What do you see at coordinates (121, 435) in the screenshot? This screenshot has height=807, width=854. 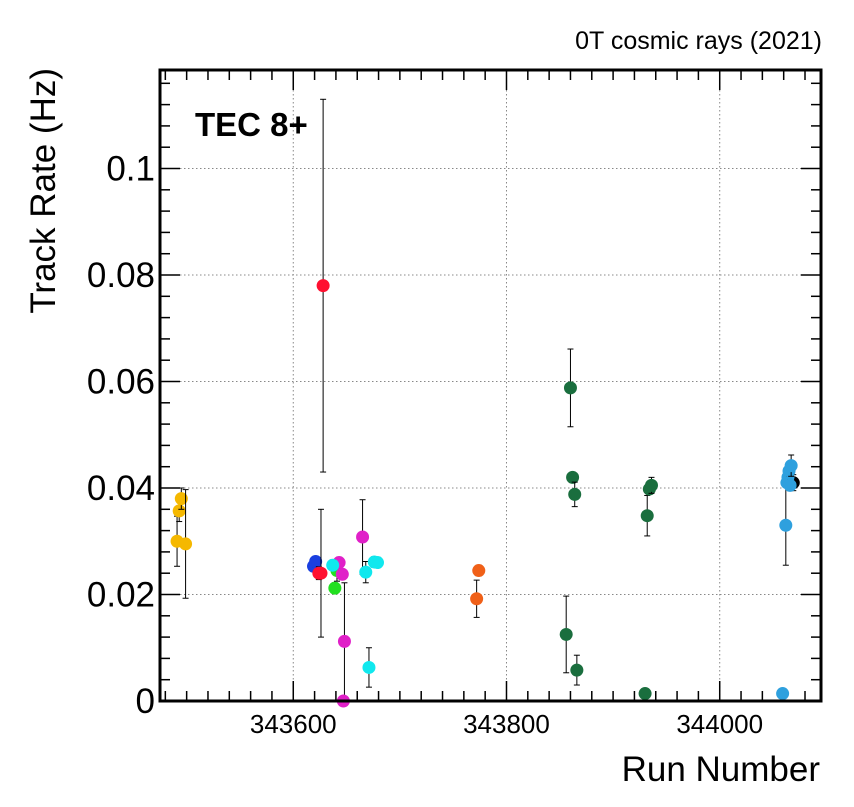 I see `y-tick-labels: 0 0.02 0.04 0.06 0.08 0.1` at bounding box center [121, 435].